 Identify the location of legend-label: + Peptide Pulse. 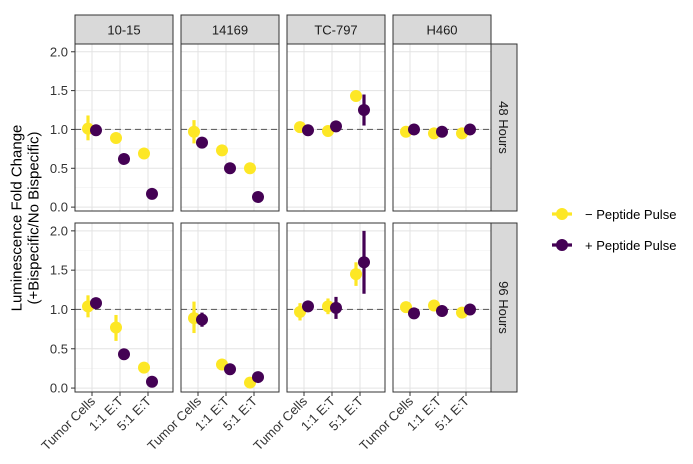
(630, 245).